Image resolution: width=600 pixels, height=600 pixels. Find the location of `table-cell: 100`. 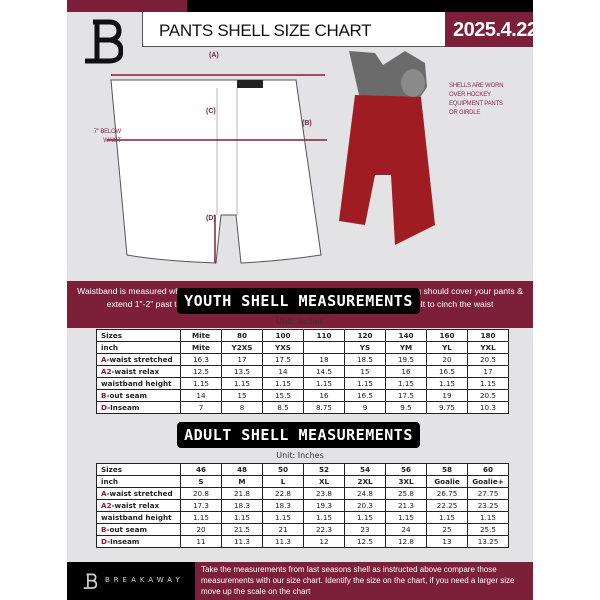

table-cell: 100 is located at coordinates (283, 335).